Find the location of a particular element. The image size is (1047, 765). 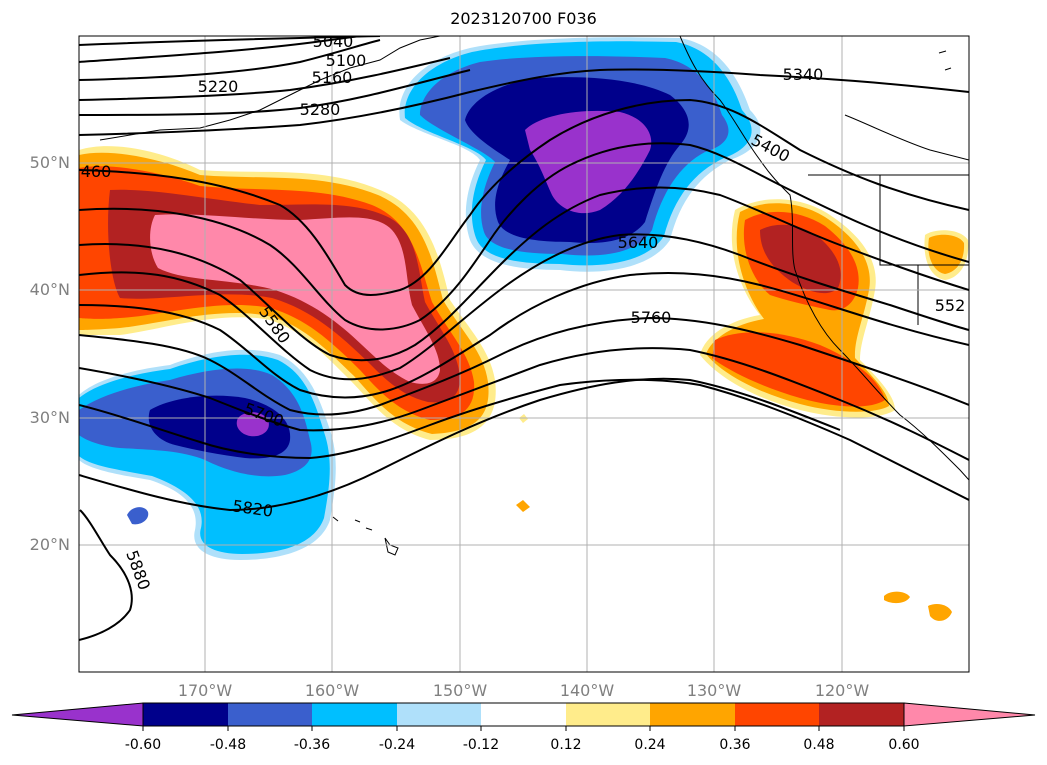

colorbar-tick-label: -0.12 is located at coordinates (481, 745).